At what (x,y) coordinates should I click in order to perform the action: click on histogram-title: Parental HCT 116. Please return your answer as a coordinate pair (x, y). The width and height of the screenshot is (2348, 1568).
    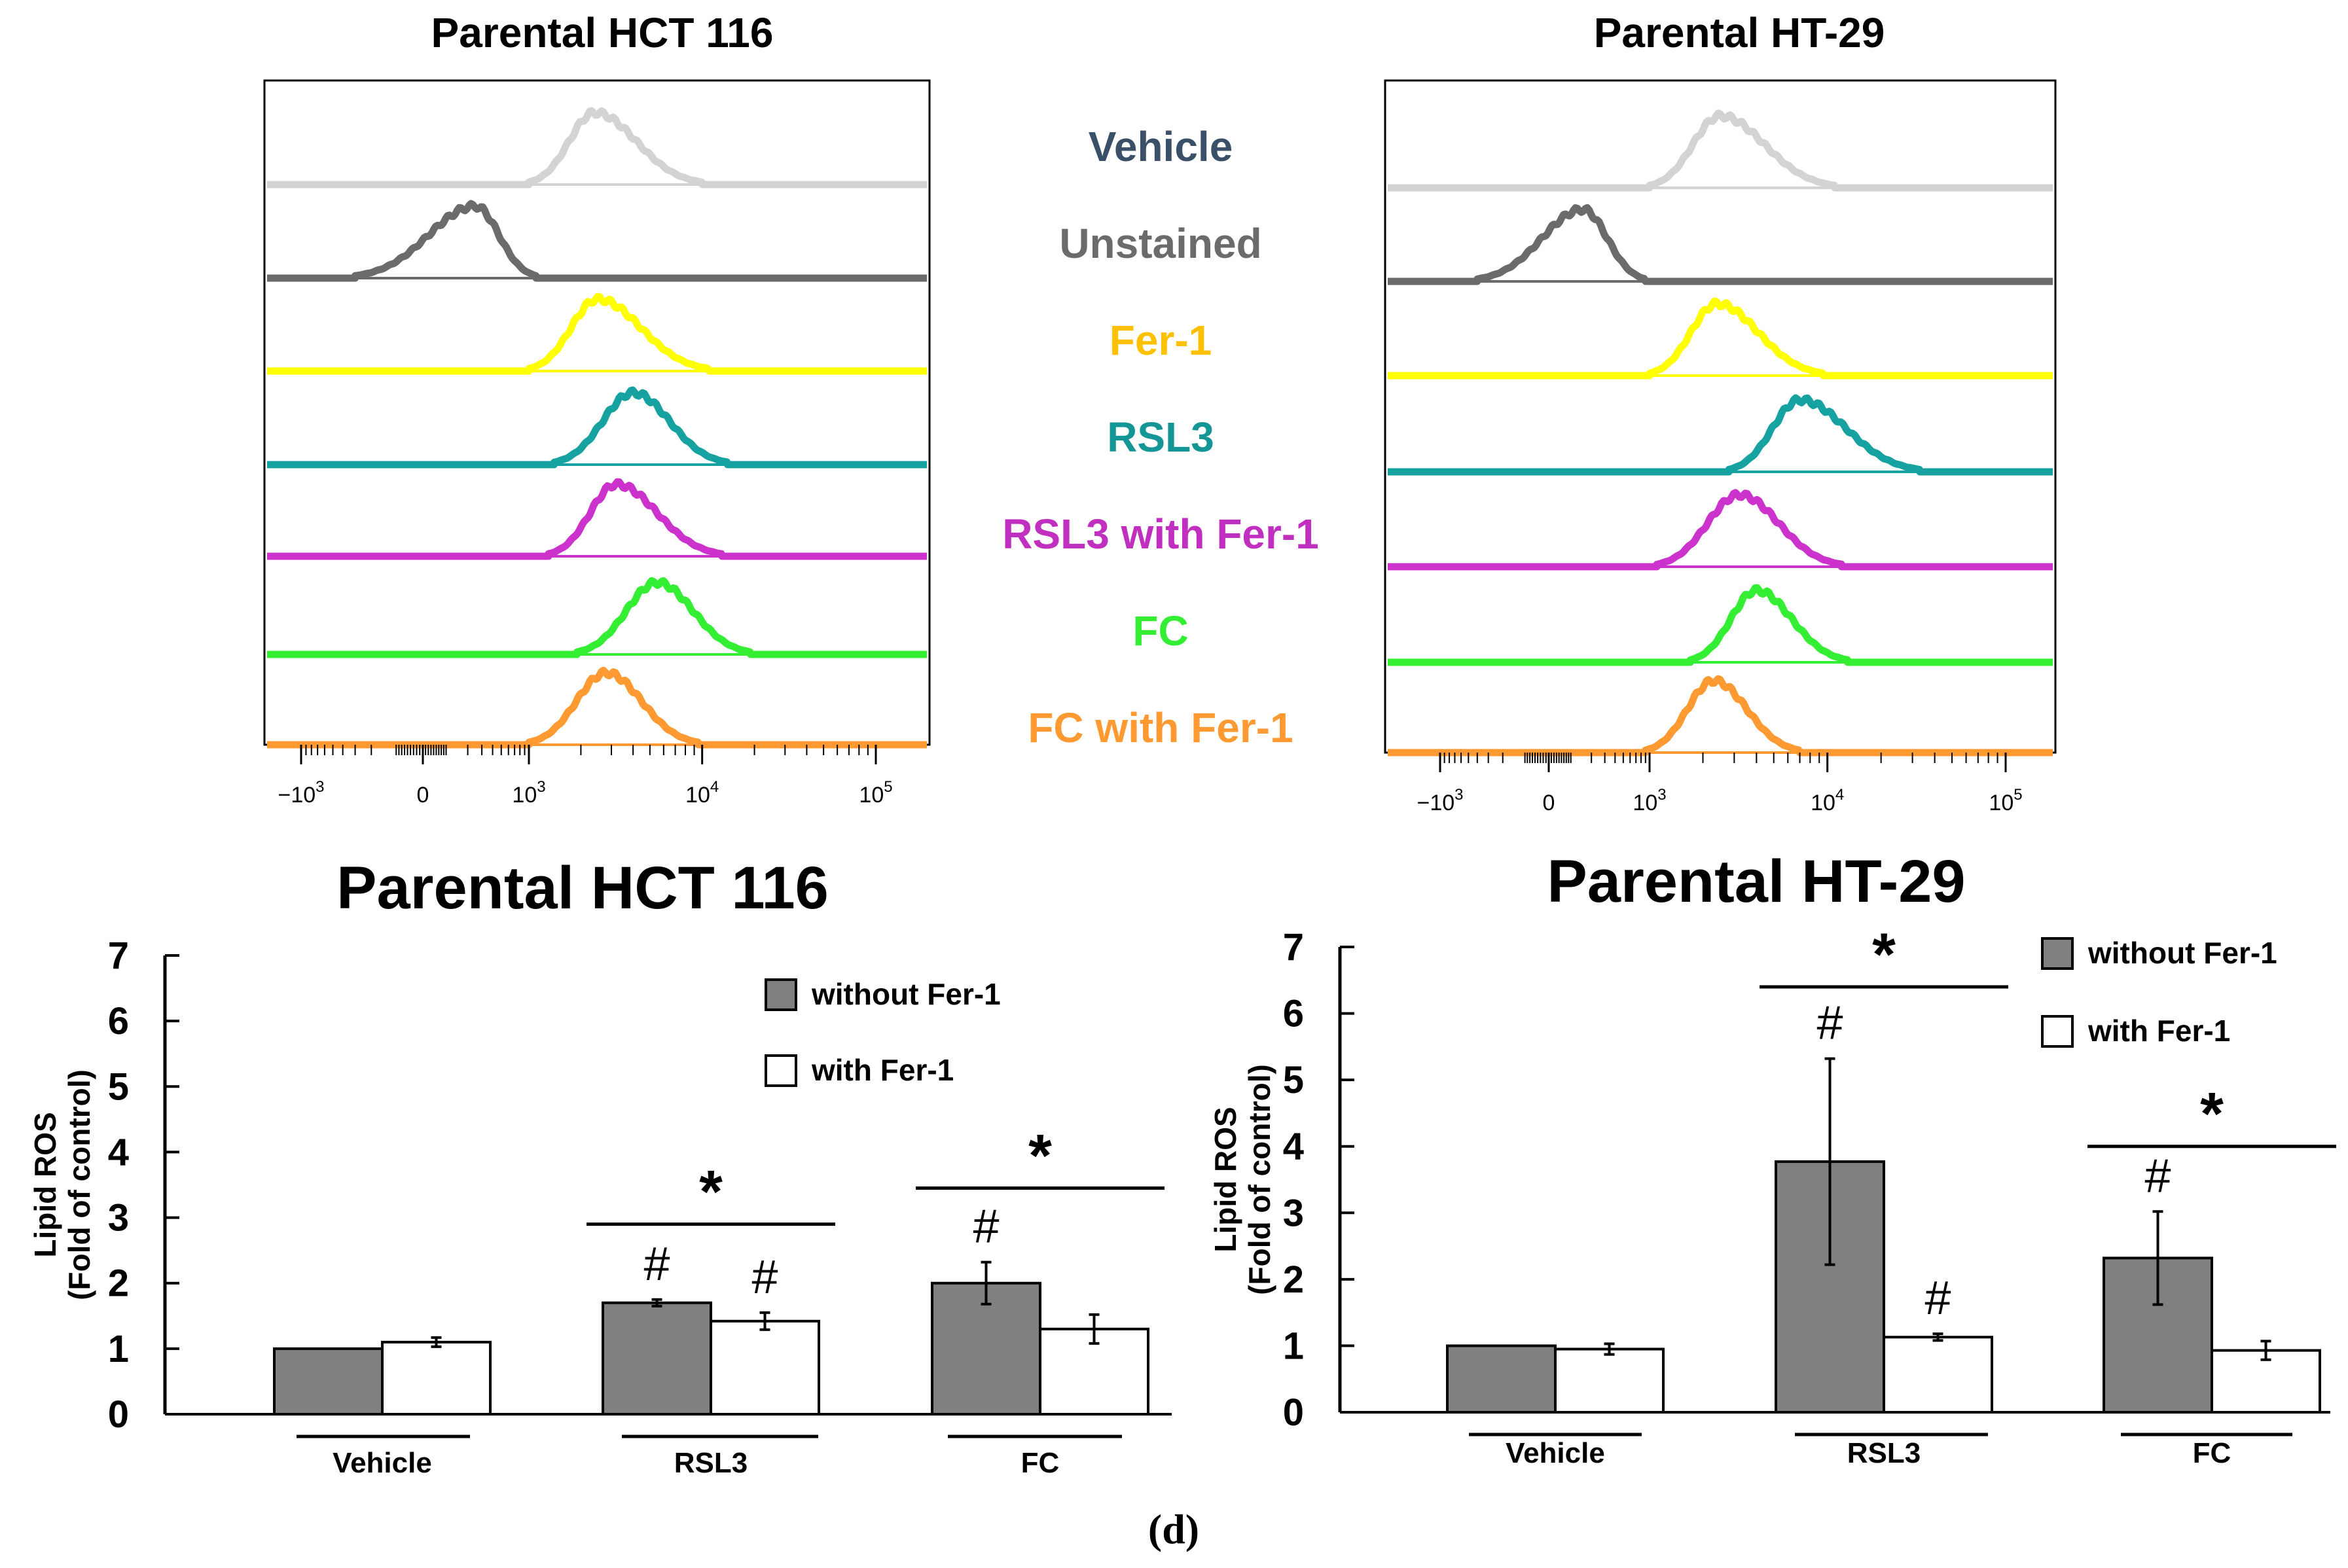
    Looking at the image, I should click on (603, 32).